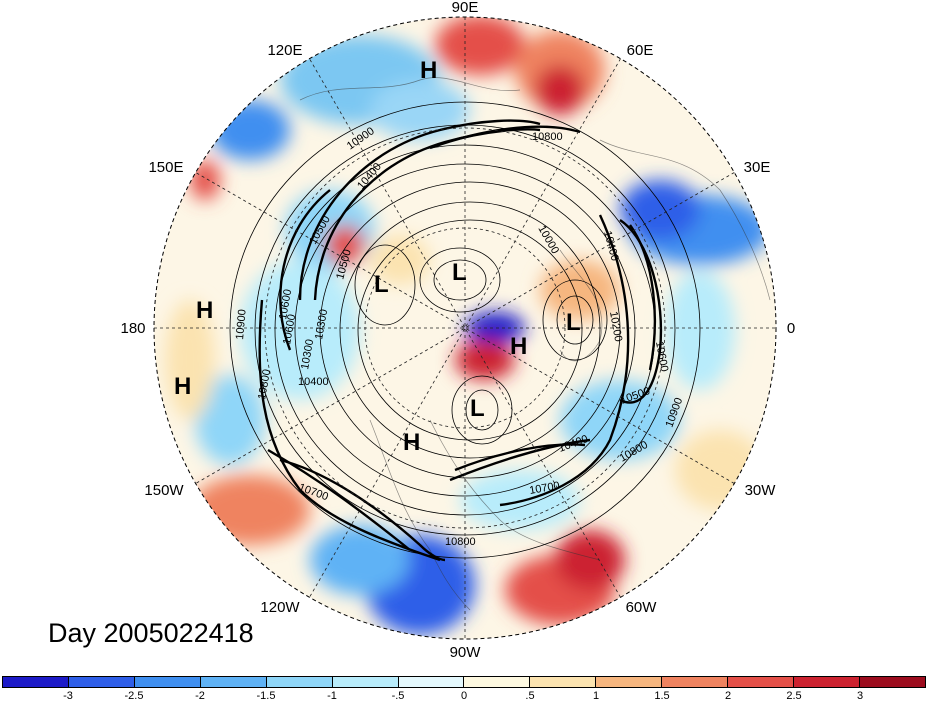  I want to click on contour-label: 10700, so click(544, 488).